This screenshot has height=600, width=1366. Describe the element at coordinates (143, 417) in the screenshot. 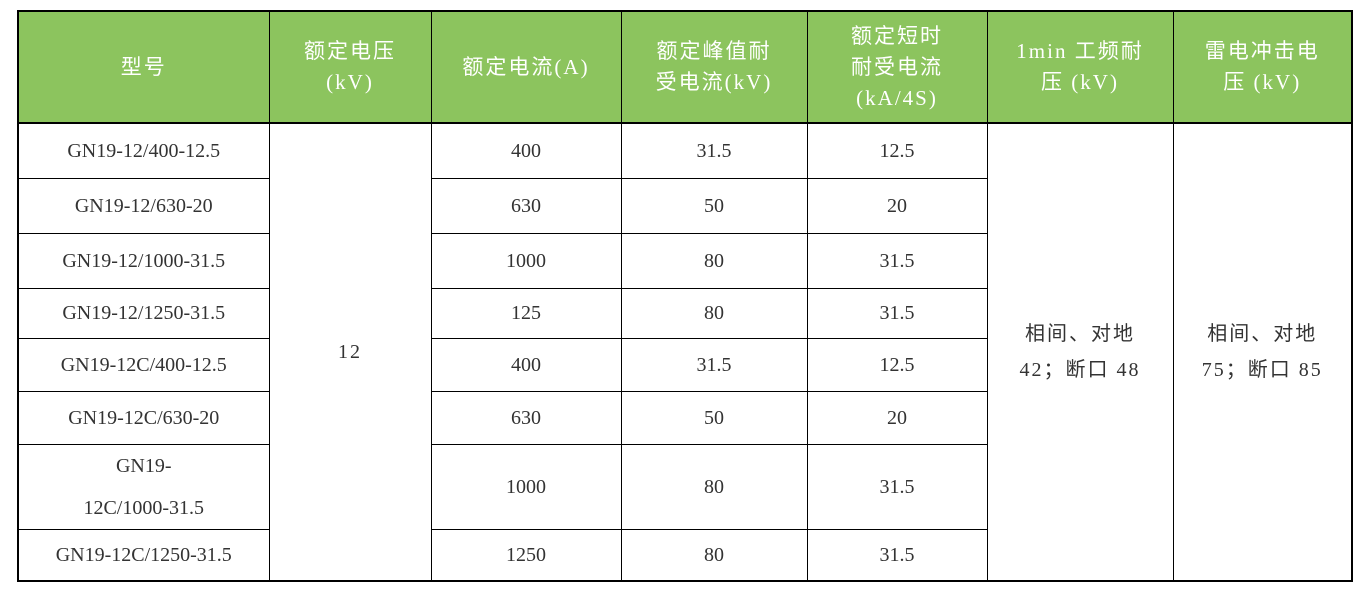

I see `model-cell: GN19-12C/630-20` at that location.